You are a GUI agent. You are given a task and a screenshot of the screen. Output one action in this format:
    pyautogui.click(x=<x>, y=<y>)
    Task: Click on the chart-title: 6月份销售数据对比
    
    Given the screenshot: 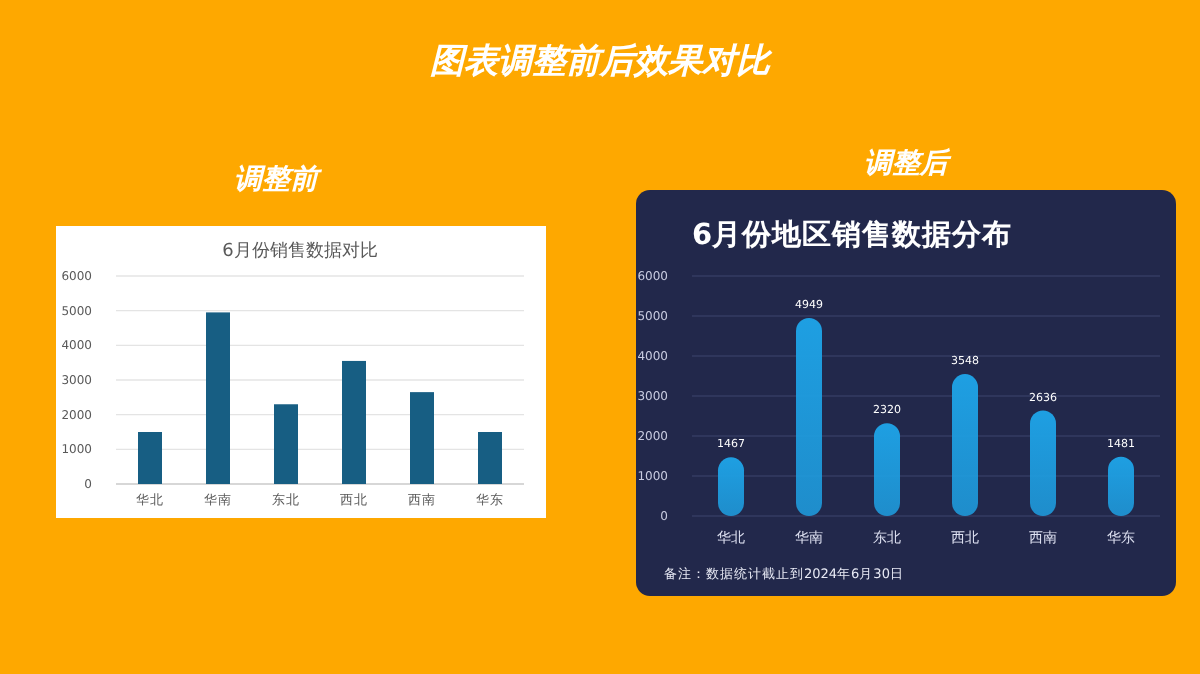 What is the action you would take?
    pyautogui.click(x=300, y=251)
    